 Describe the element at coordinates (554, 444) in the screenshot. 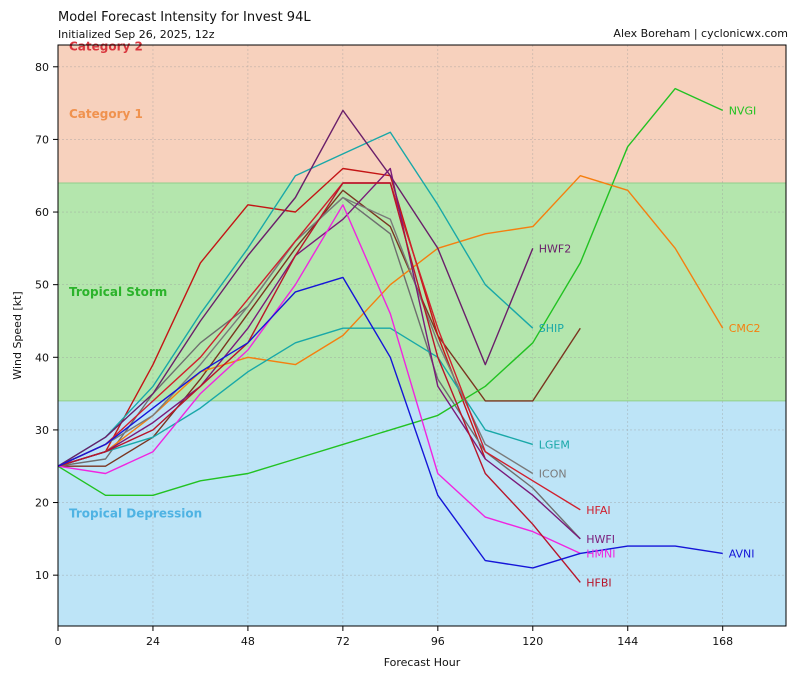

I see `series-label-lgem: LGEM` at that location.